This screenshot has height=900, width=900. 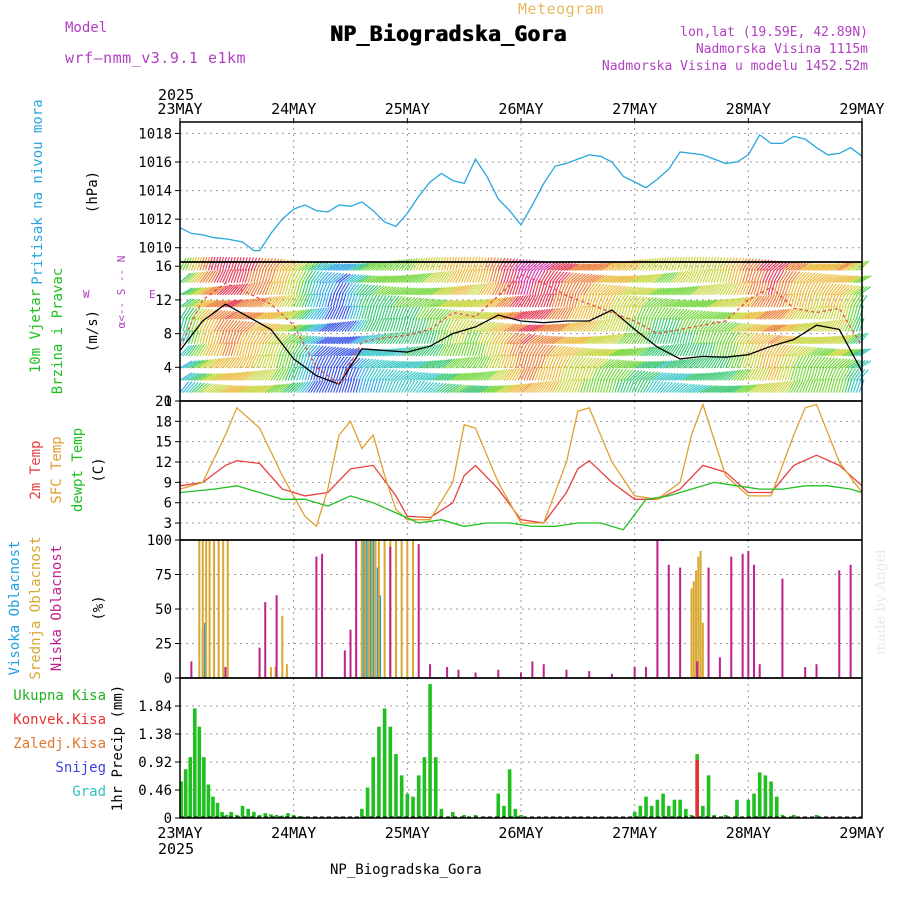 What do you see at coordinates (520, 109) in the screenshot?
I see `top-date-label: 26MAY` at bounding box center [520, 109].